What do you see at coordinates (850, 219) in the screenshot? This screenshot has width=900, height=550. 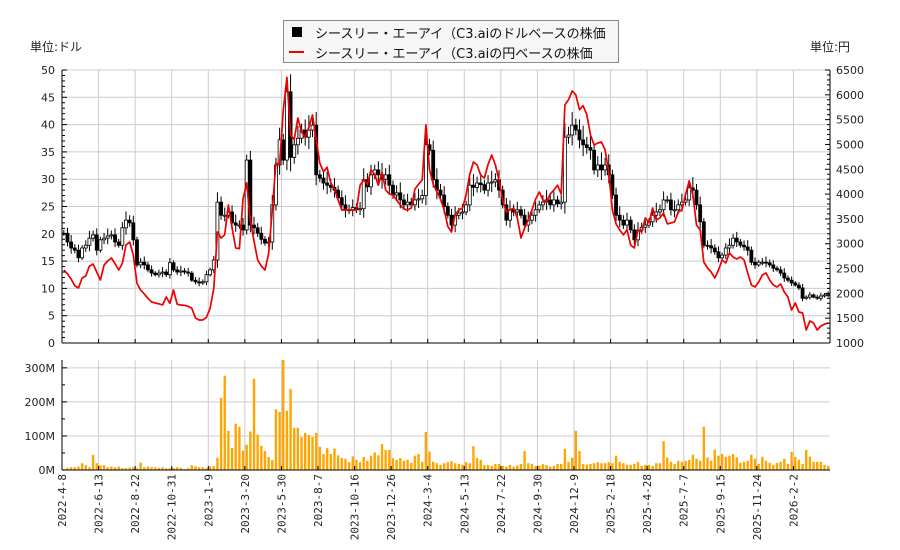 I see `right-axis-tick-label: 3500` at bounding box center [850, 219].